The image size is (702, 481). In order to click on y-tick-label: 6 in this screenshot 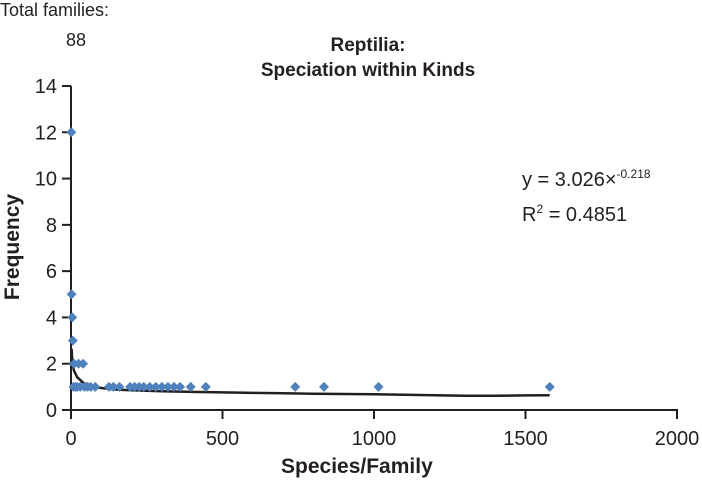, I will do `click(51, 272)`.